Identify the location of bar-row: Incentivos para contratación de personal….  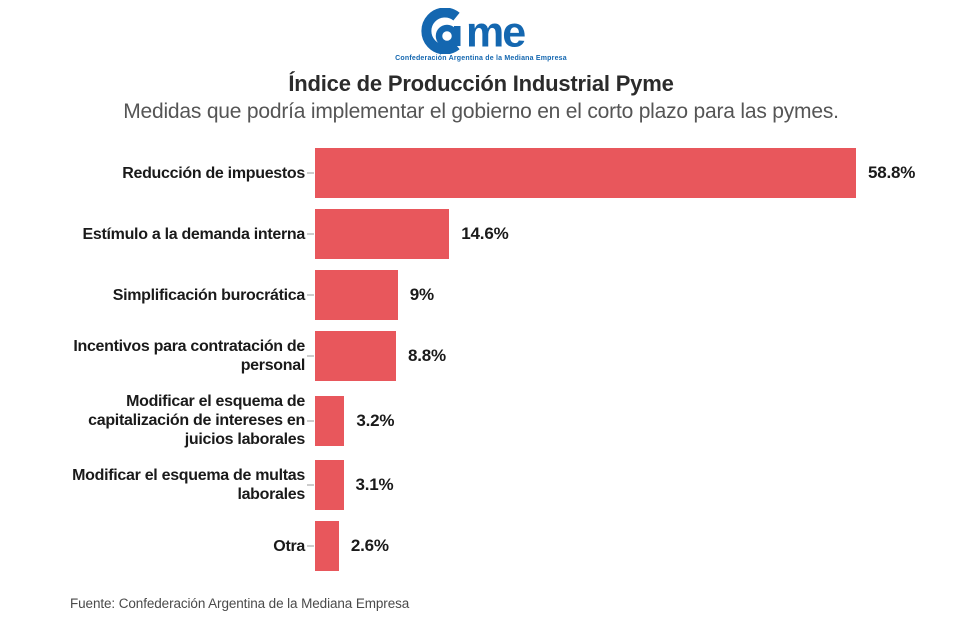
(508, 356).